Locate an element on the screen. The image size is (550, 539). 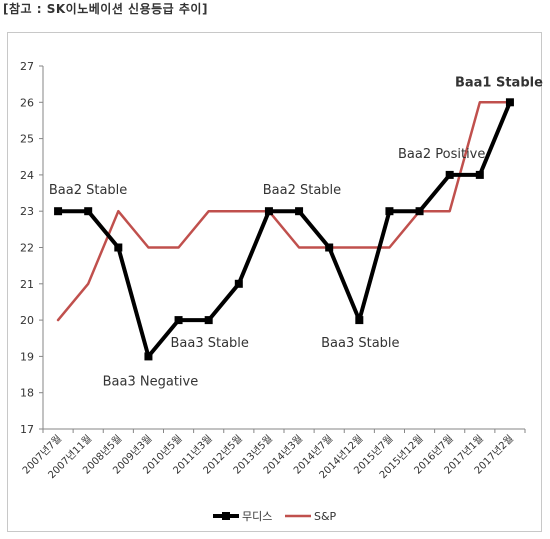
y-tick-label: 17 is located at coordinates (27, 429).